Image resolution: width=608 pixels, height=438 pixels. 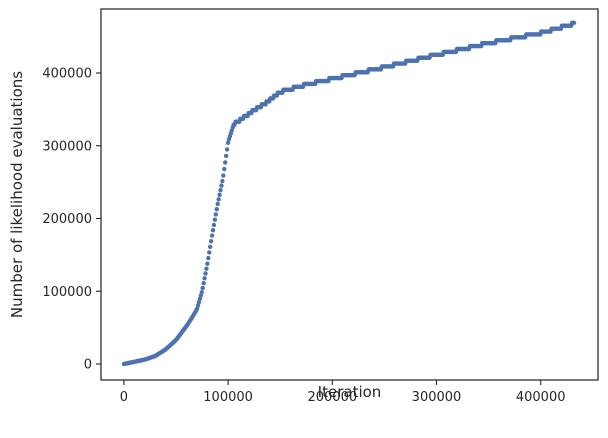 What do you see at coordinates (88, 364) in the screenshot?
I see `y-tick-label: 0` at bounding box center [88, 364].